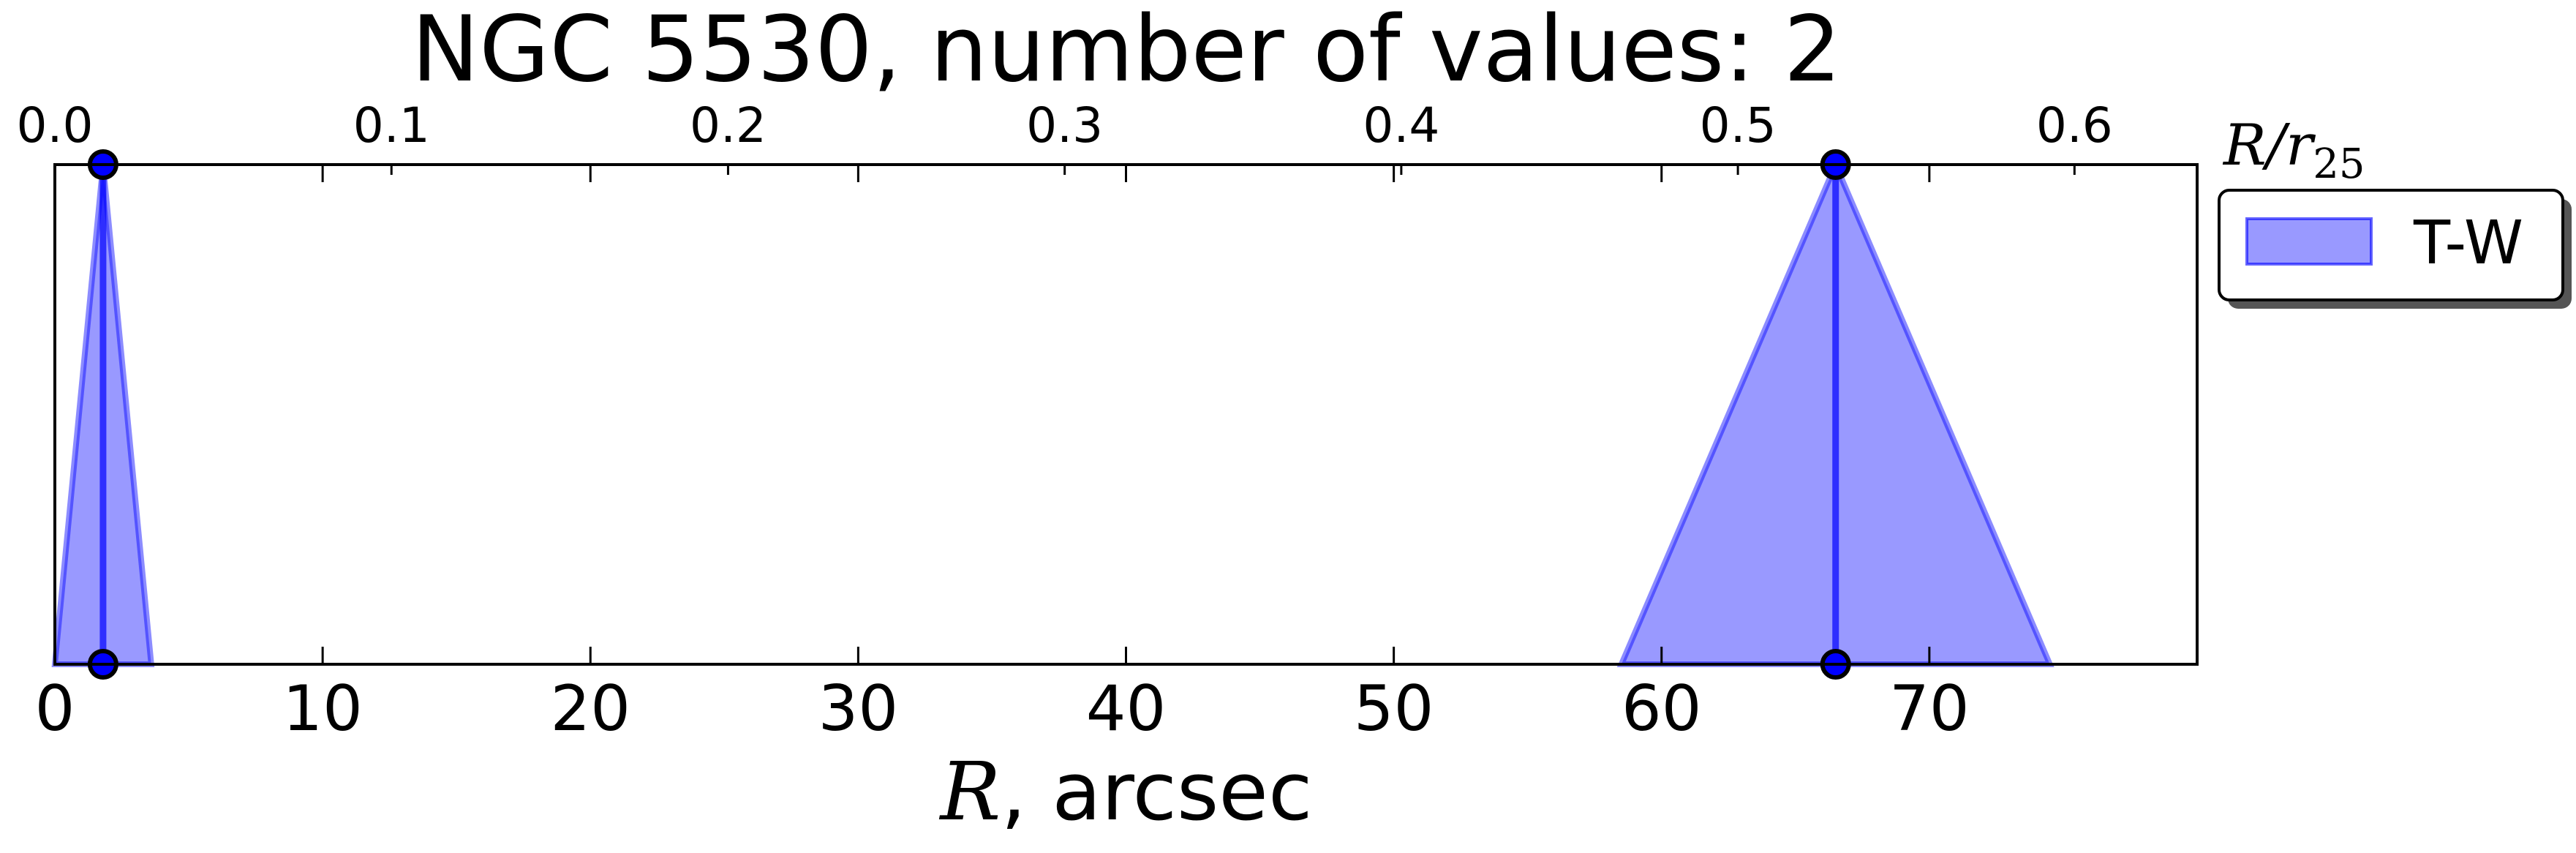 The image size is (2576, 853). Describe the element at coordinates (2074, 125) in the screenshot. I see `top-tick-label-6: 0.6` at that location.